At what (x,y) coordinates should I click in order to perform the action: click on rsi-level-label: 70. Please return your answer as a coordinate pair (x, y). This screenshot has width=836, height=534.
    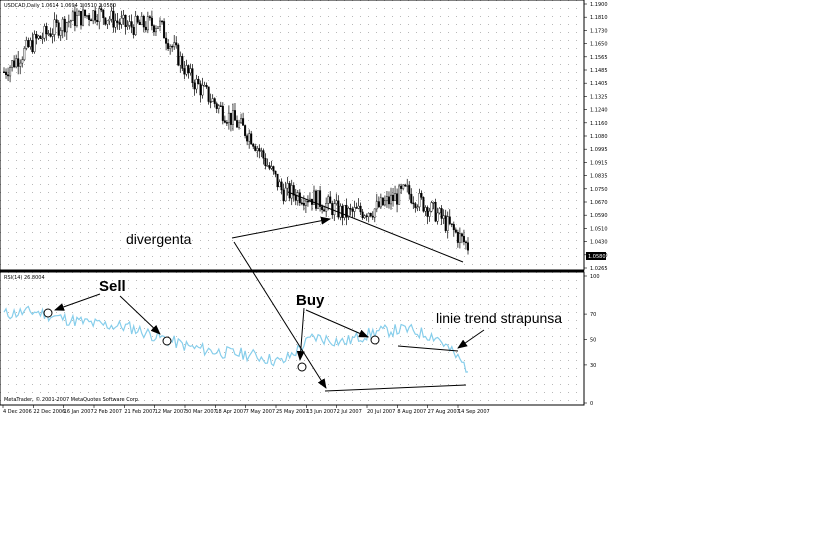
    Looking at the image, I should click on (593, 315).